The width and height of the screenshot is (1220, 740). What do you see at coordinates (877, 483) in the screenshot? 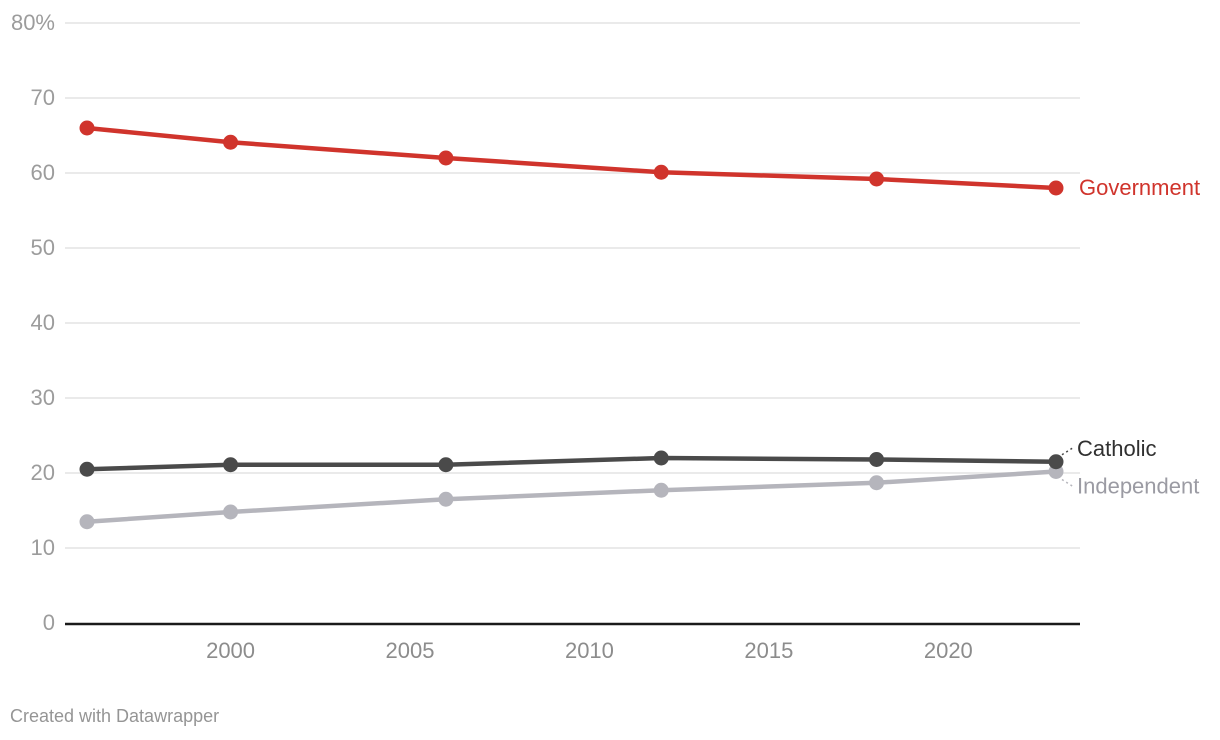
I see `data-point-independent-2018` at bounding box center [877, 483].